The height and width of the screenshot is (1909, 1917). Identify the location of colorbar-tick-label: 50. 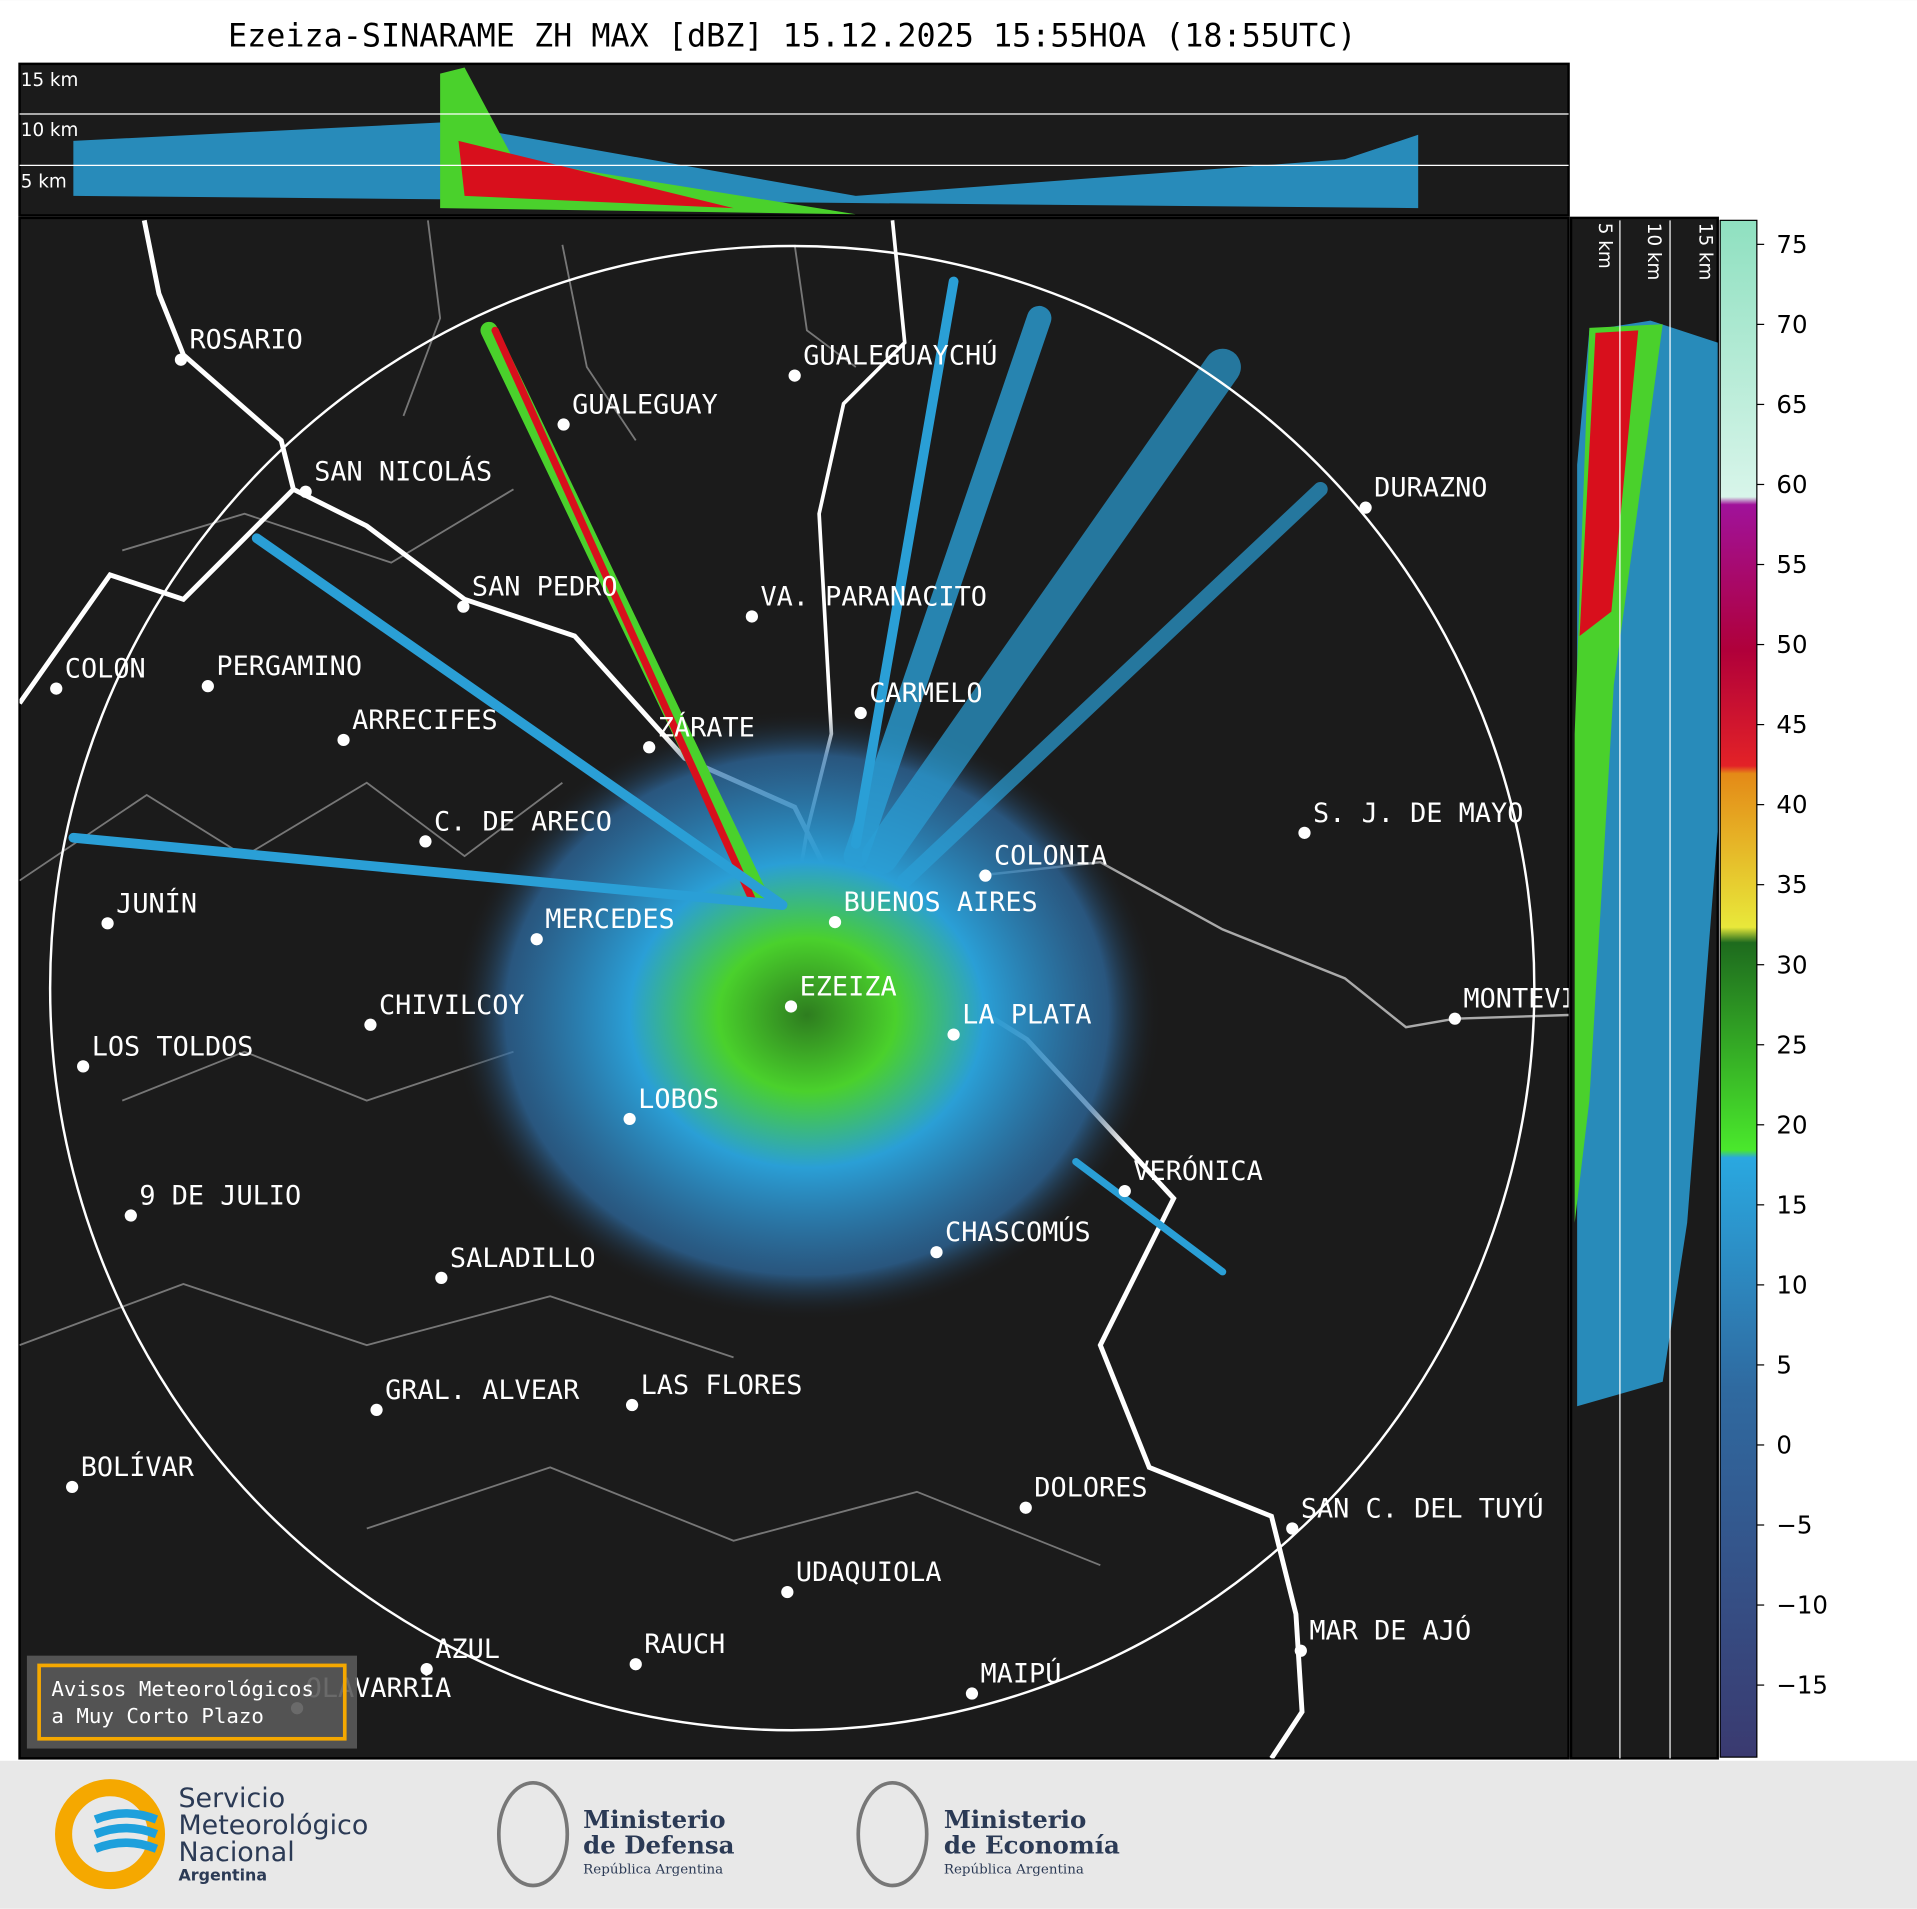
(1791, 644).